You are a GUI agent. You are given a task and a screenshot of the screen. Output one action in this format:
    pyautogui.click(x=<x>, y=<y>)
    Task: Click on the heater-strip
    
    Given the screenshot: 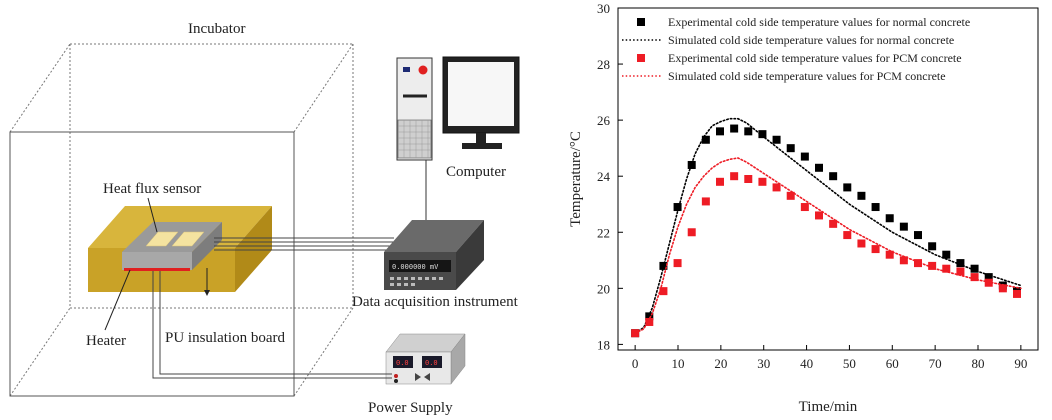 What is the action you would take?
    pyautogui.click(x=157, y=269)
    